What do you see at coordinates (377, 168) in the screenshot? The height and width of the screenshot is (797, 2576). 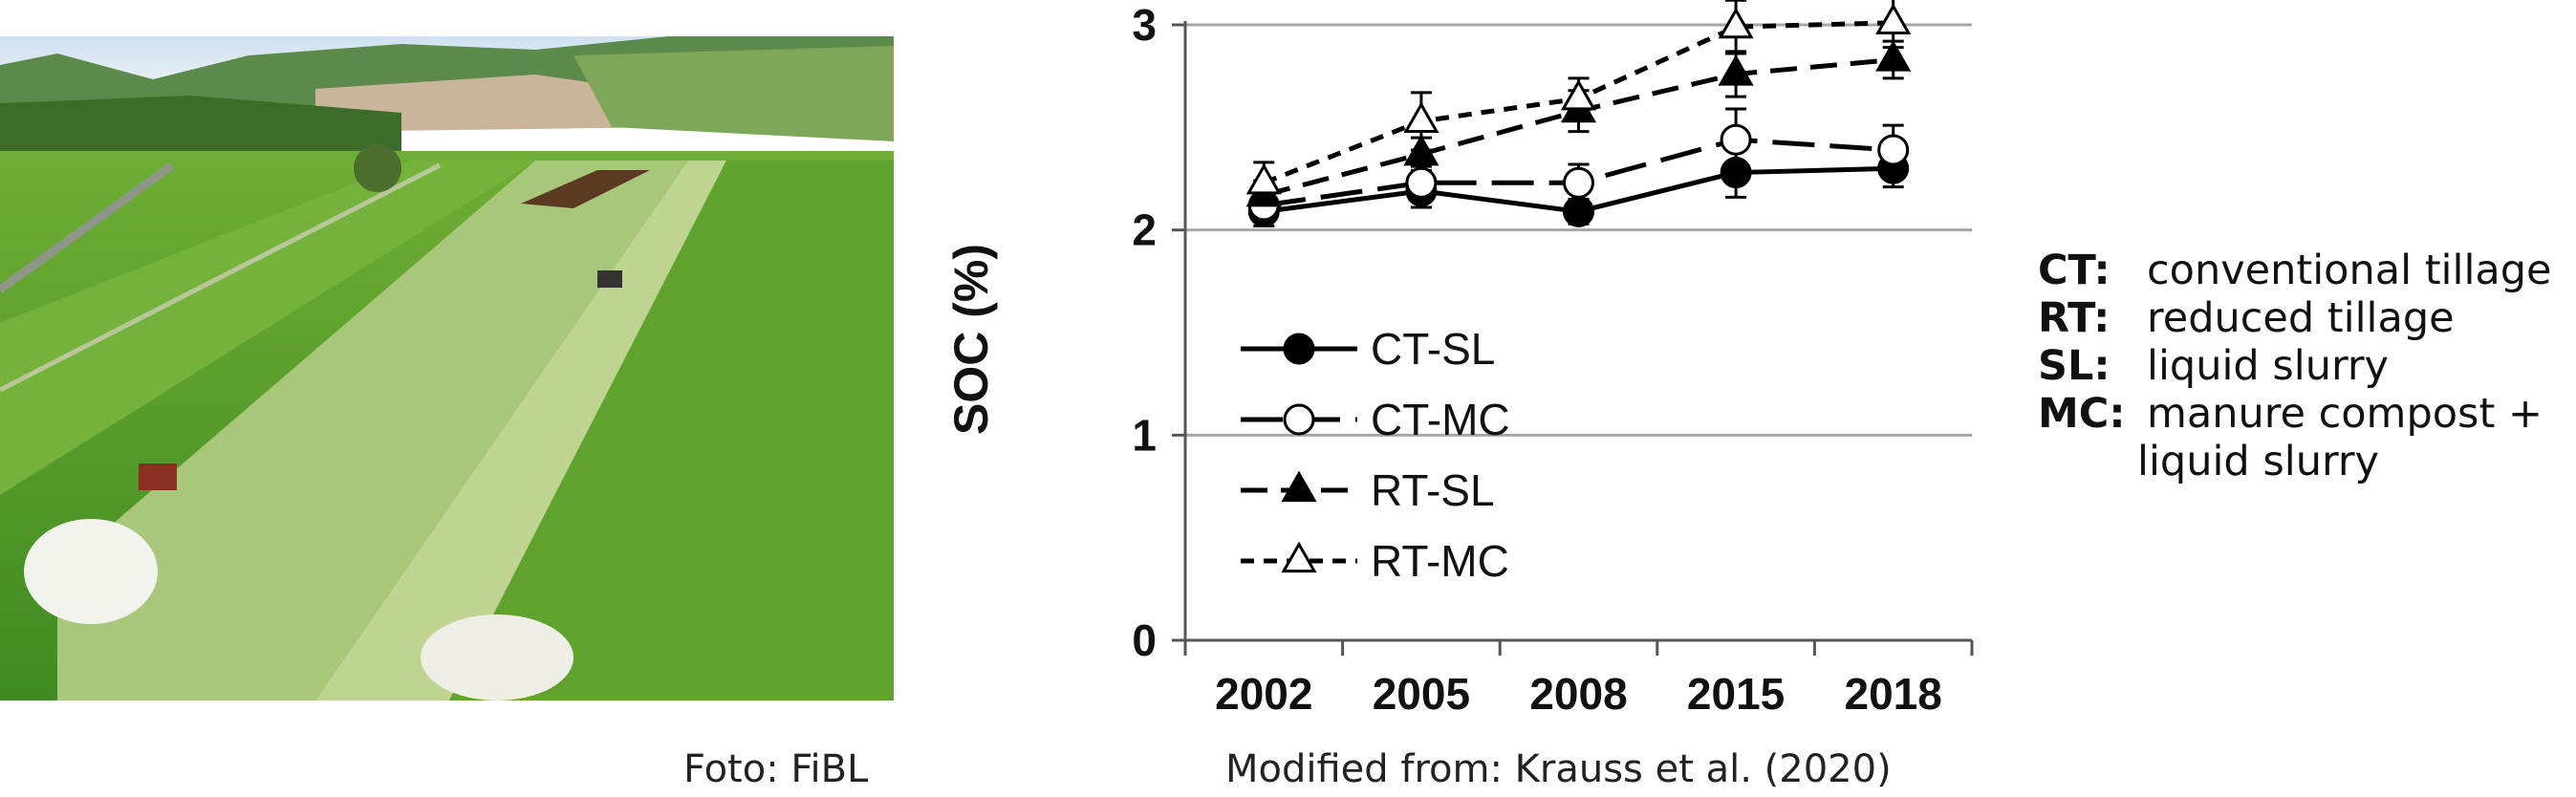 I see `photo-tree` at bounding box center [377, 168].